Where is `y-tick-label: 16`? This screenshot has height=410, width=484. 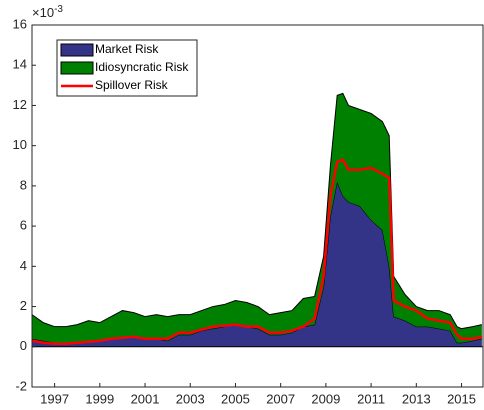 y-tick-label: 16 is located at coordinates (20, 23).